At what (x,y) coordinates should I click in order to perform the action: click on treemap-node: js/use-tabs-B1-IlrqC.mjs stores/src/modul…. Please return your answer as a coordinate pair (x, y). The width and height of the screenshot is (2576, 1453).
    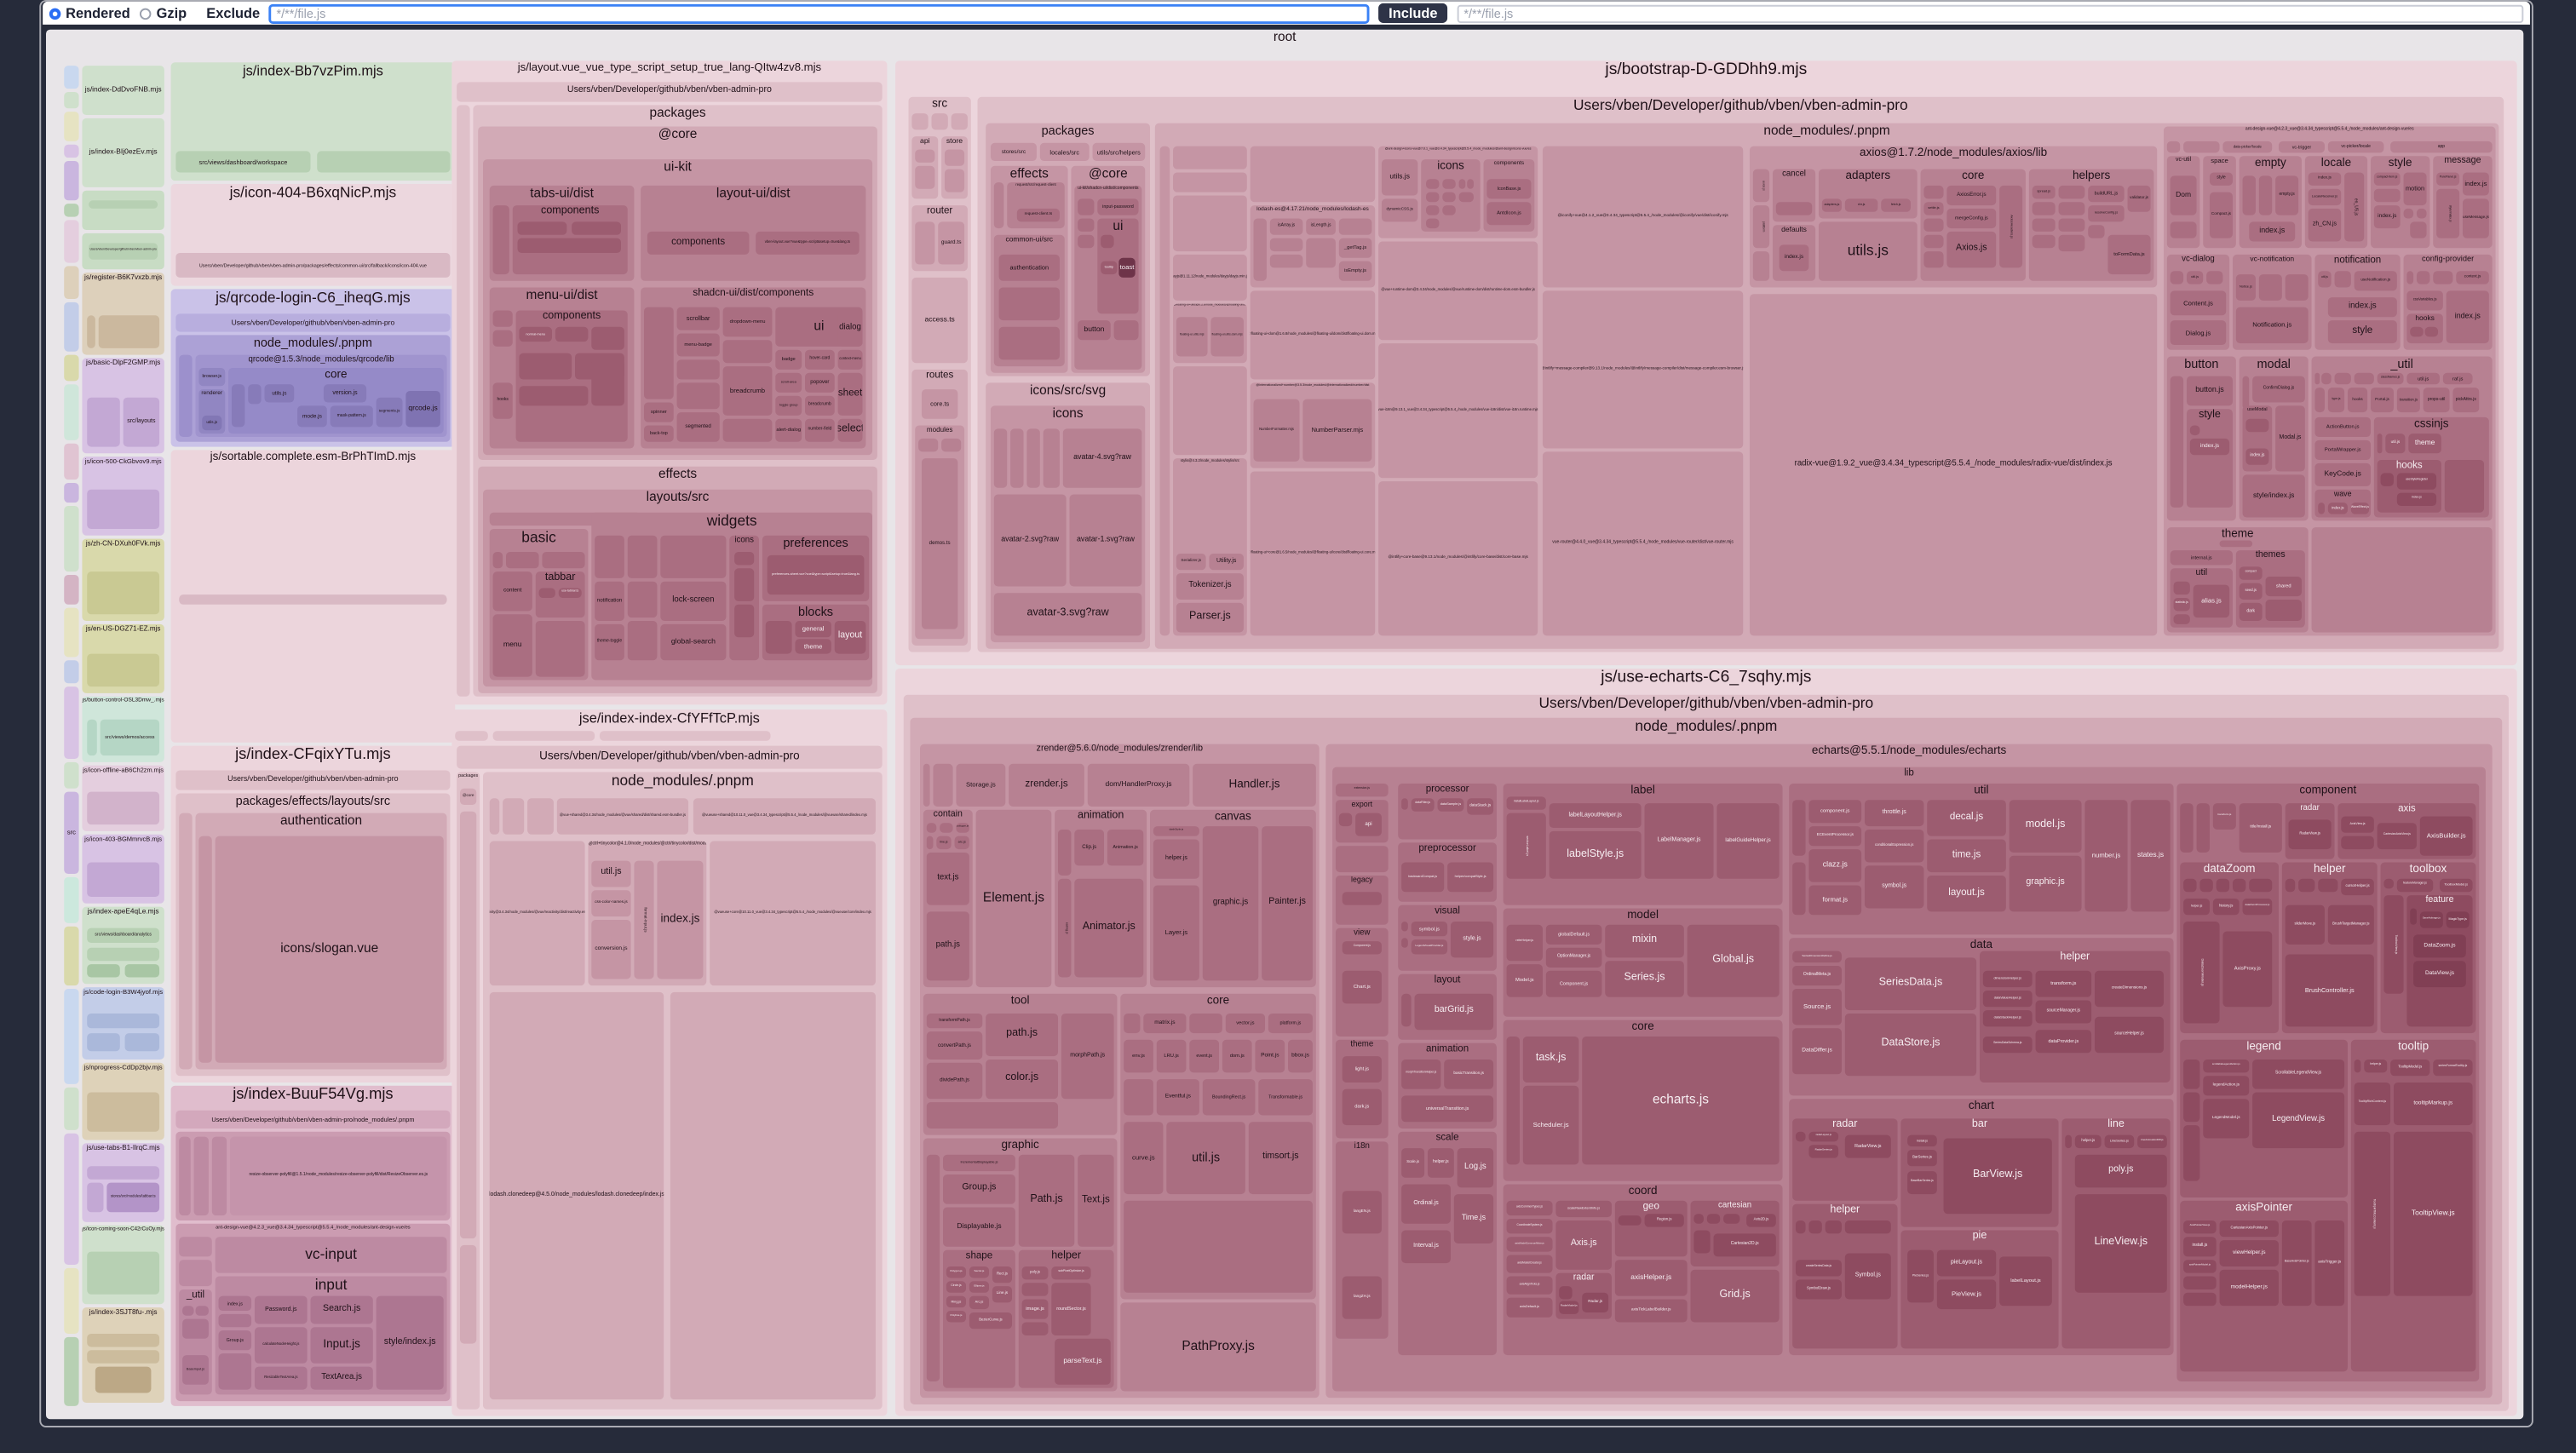
    Looking at the image, I should click on (123, 1182).